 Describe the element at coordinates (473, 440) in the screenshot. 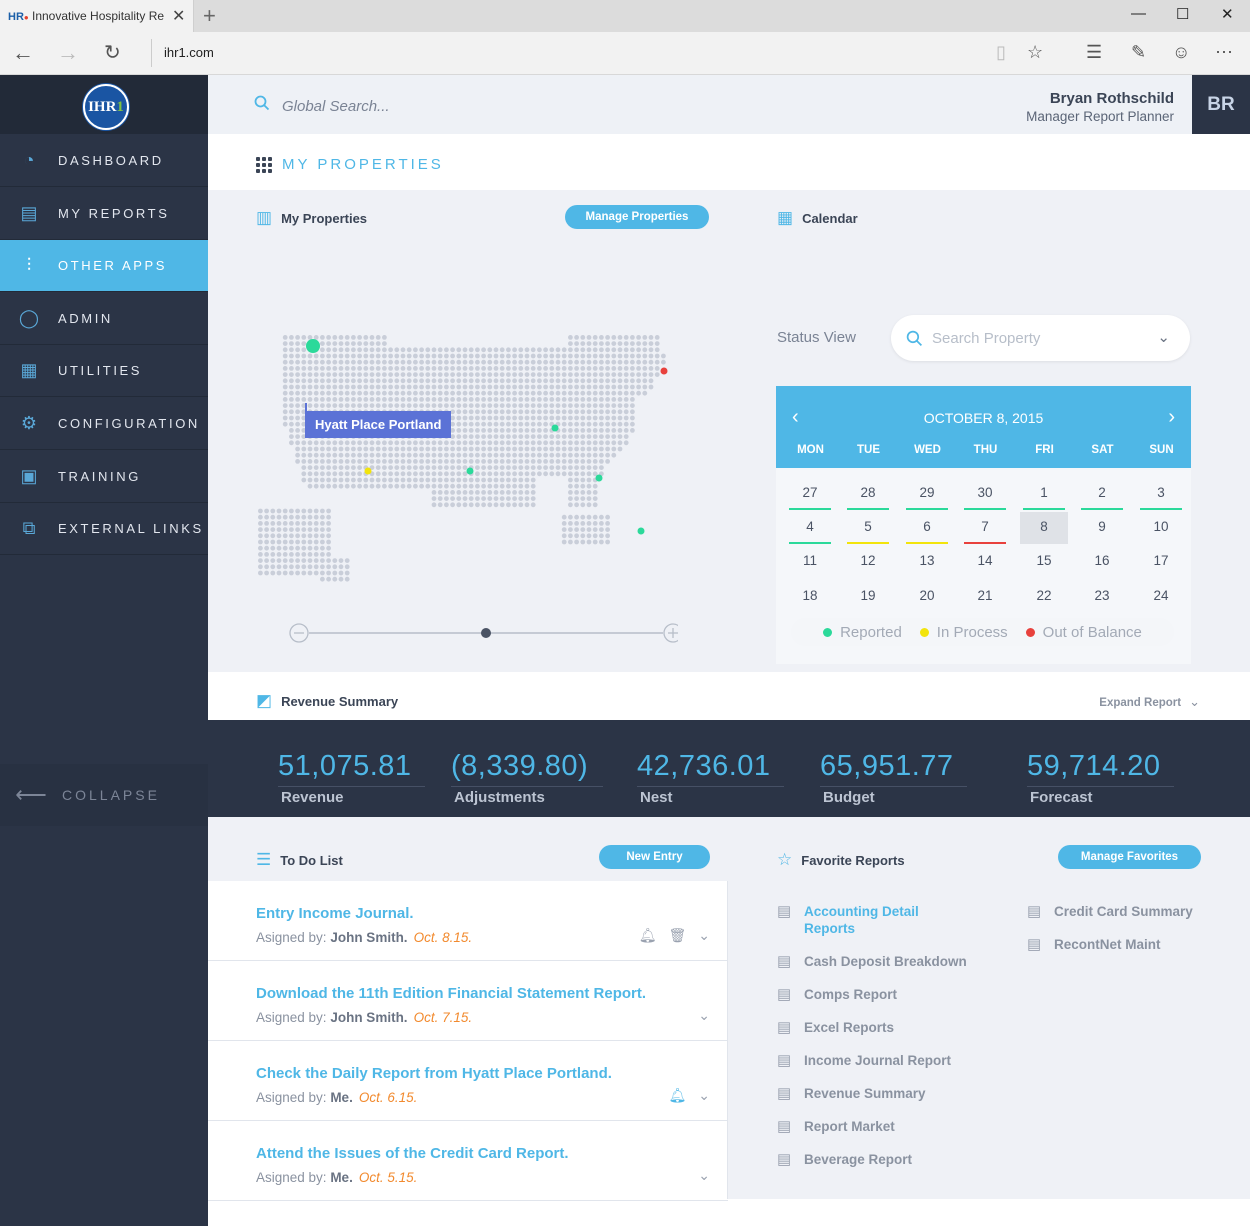

I see `us-dot-map` at that location.